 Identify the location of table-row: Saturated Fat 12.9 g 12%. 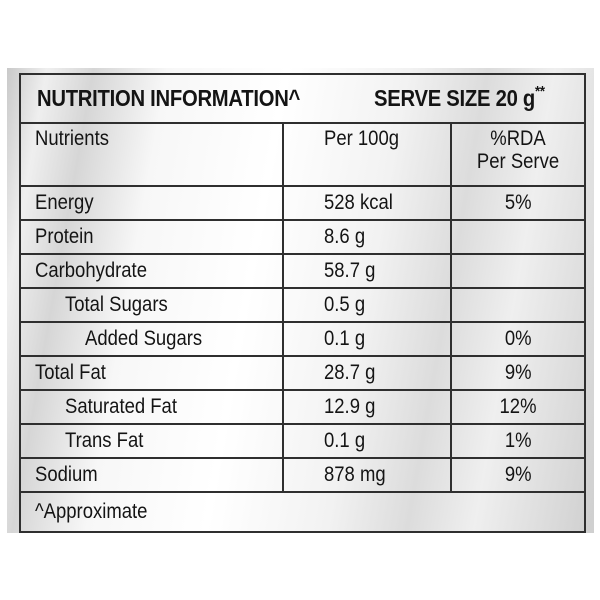
(303, 407).